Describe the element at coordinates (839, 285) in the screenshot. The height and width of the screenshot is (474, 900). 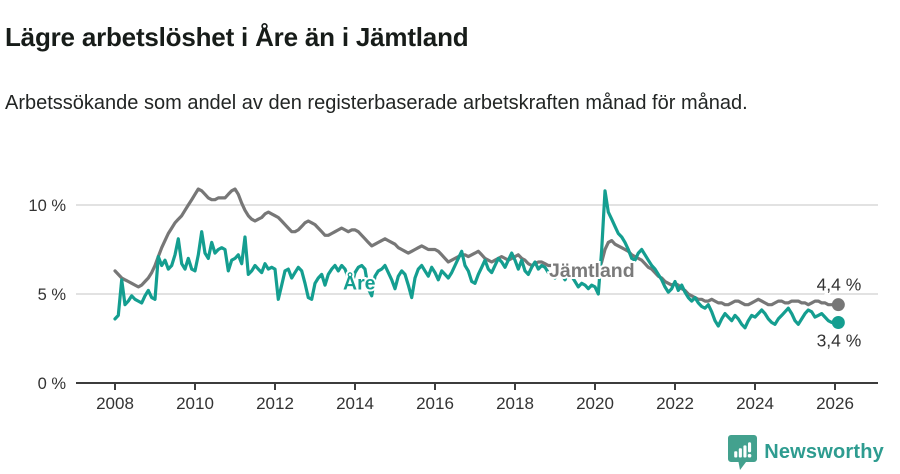
I see `end-value-label-jämtland: 4,4 %` at that location.